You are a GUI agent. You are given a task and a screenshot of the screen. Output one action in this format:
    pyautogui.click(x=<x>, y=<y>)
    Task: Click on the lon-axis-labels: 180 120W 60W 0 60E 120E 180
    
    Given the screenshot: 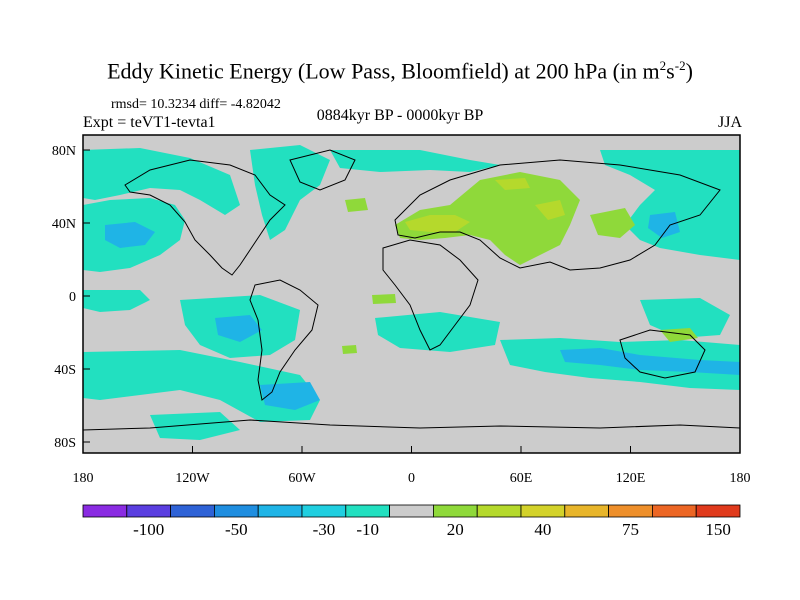 What is the action you would take?
    pyautogui.click(x=412, y=478)
    